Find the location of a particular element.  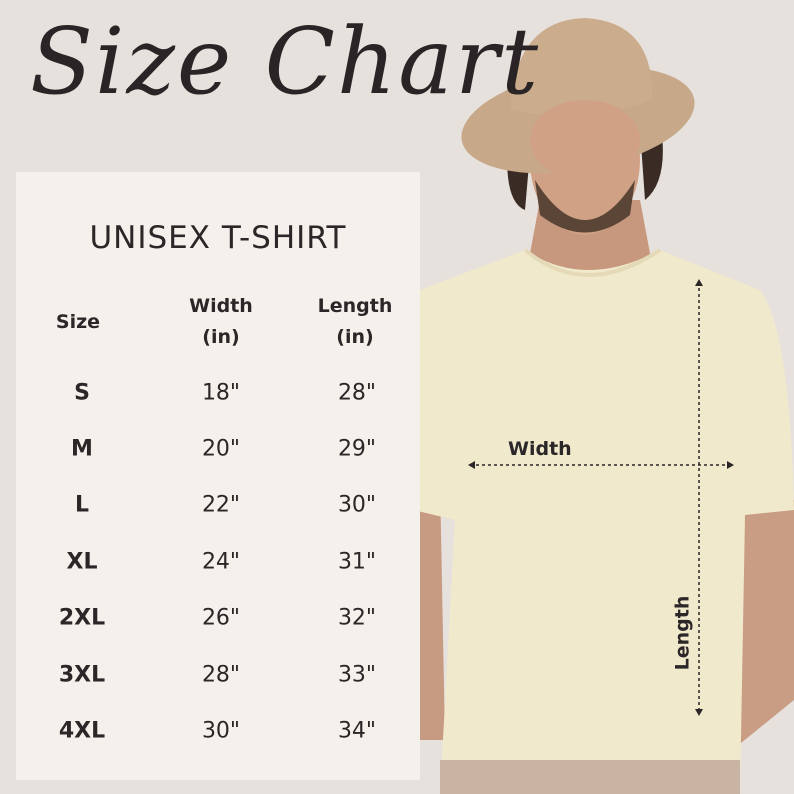

length-label: Length is located at coordinates (682, 633).